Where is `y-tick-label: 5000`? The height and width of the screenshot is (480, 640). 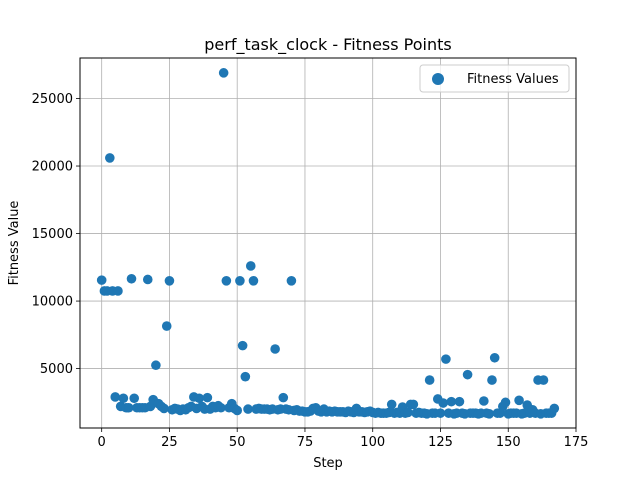
y-tick-label: 5000 is located at coordinates (56, 369).